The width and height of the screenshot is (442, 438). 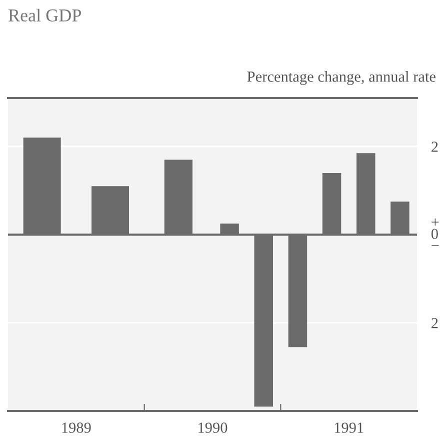 What do you see at coordinates (76, 427) in the screenshot?
I see `x-tick-label: 1989` at bounding box center [76, 427].